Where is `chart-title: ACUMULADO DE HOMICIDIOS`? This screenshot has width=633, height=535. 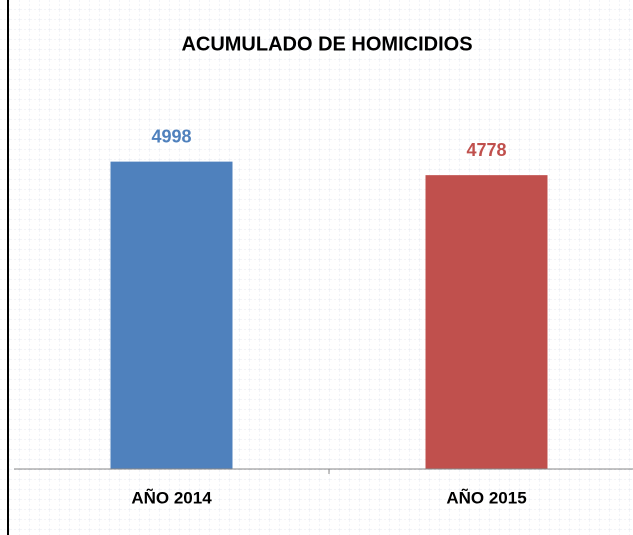 chart-title: ACUMULADO DE HOMICIDIOS is located at coordinates (326, 44).